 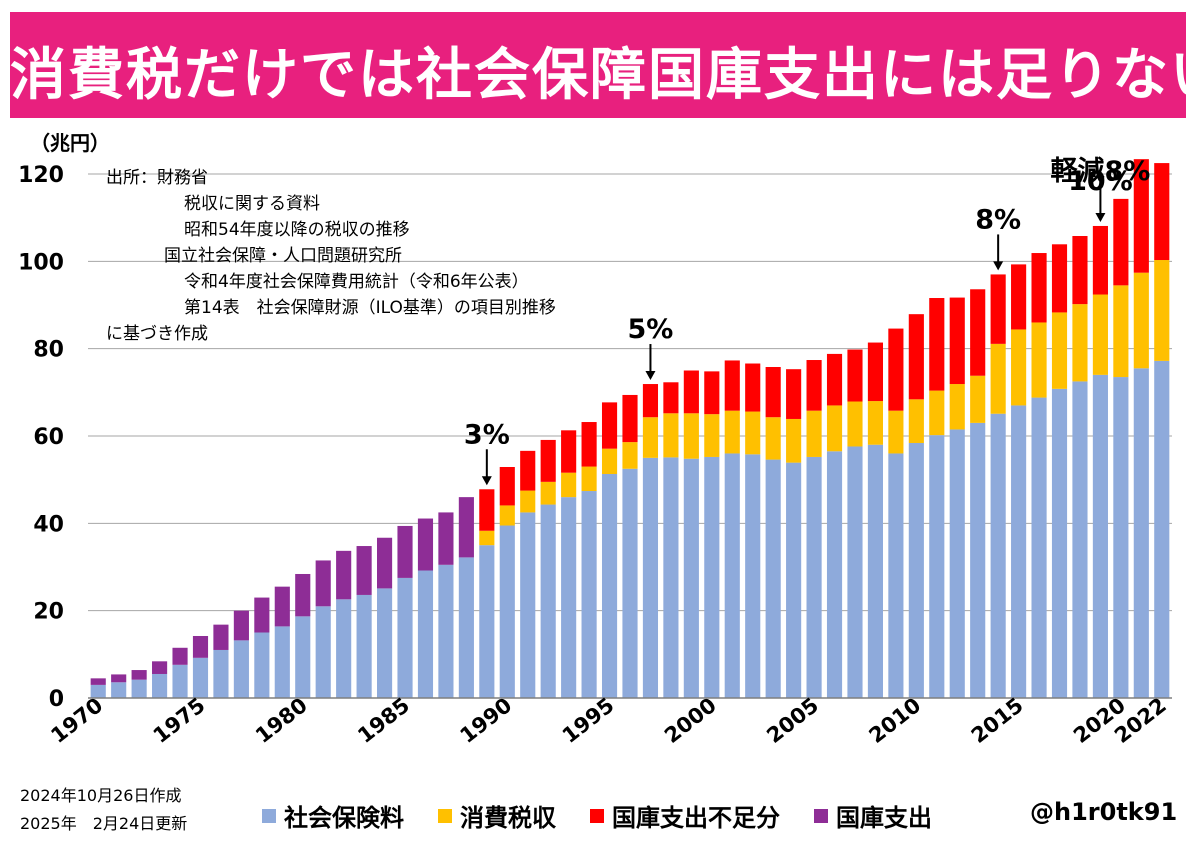 What do you see at coordinates (48, 437) in the screenshot?
I see `y-tick-label: 60` at bounding box center [48, 437].